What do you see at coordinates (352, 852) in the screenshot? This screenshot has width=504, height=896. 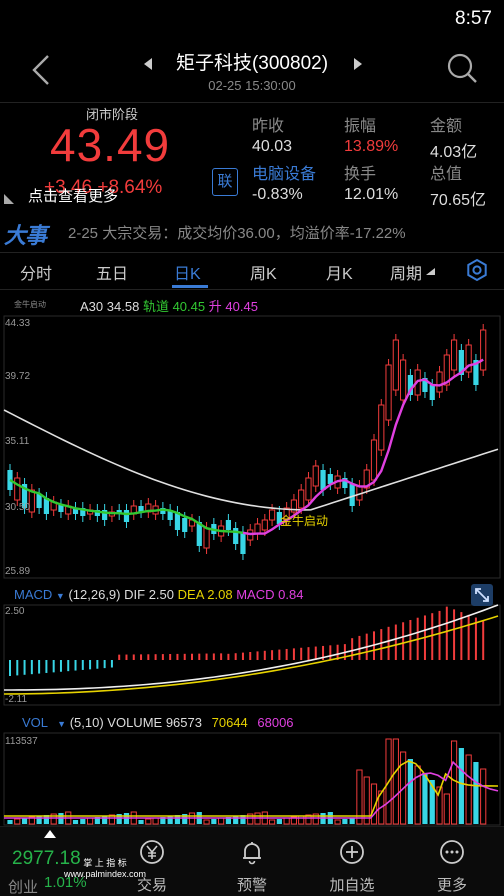 I see `add-icon` at bounding box center [352, 852].